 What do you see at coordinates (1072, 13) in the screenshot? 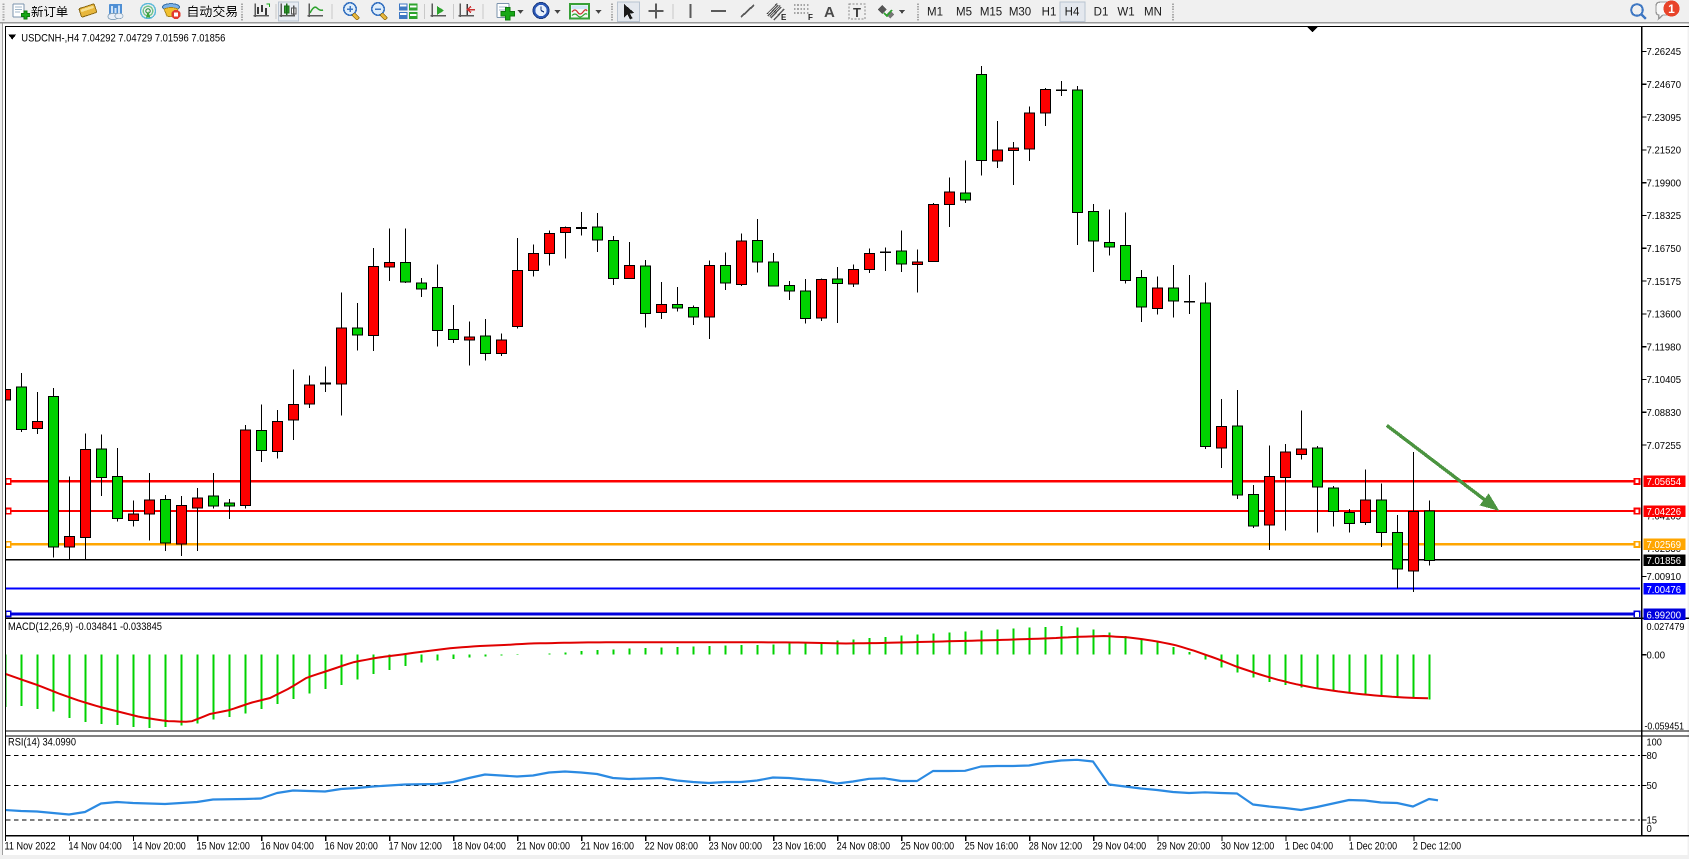
I see `svg-text: H4` at bounding box center [1072, 13].